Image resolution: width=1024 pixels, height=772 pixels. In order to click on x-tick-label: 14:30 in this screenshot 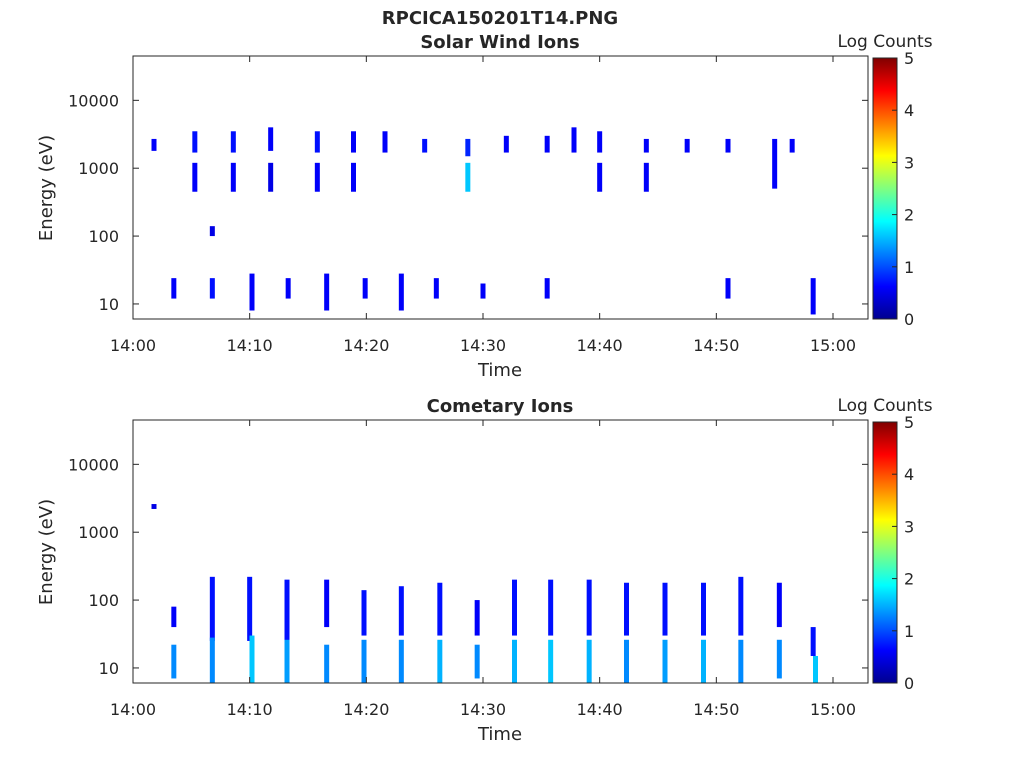, I will do `click(483, 345)`.